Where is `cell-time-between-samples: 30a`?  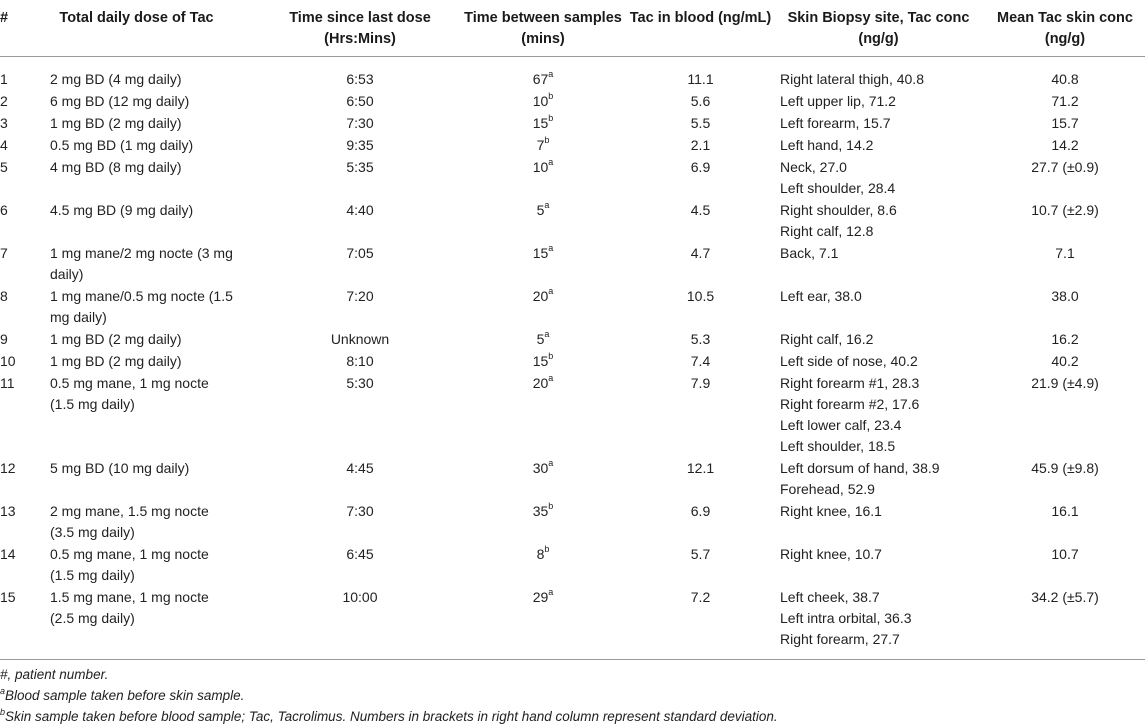
cell-time-between-samples: 30a is located at coordinates (543, 478).